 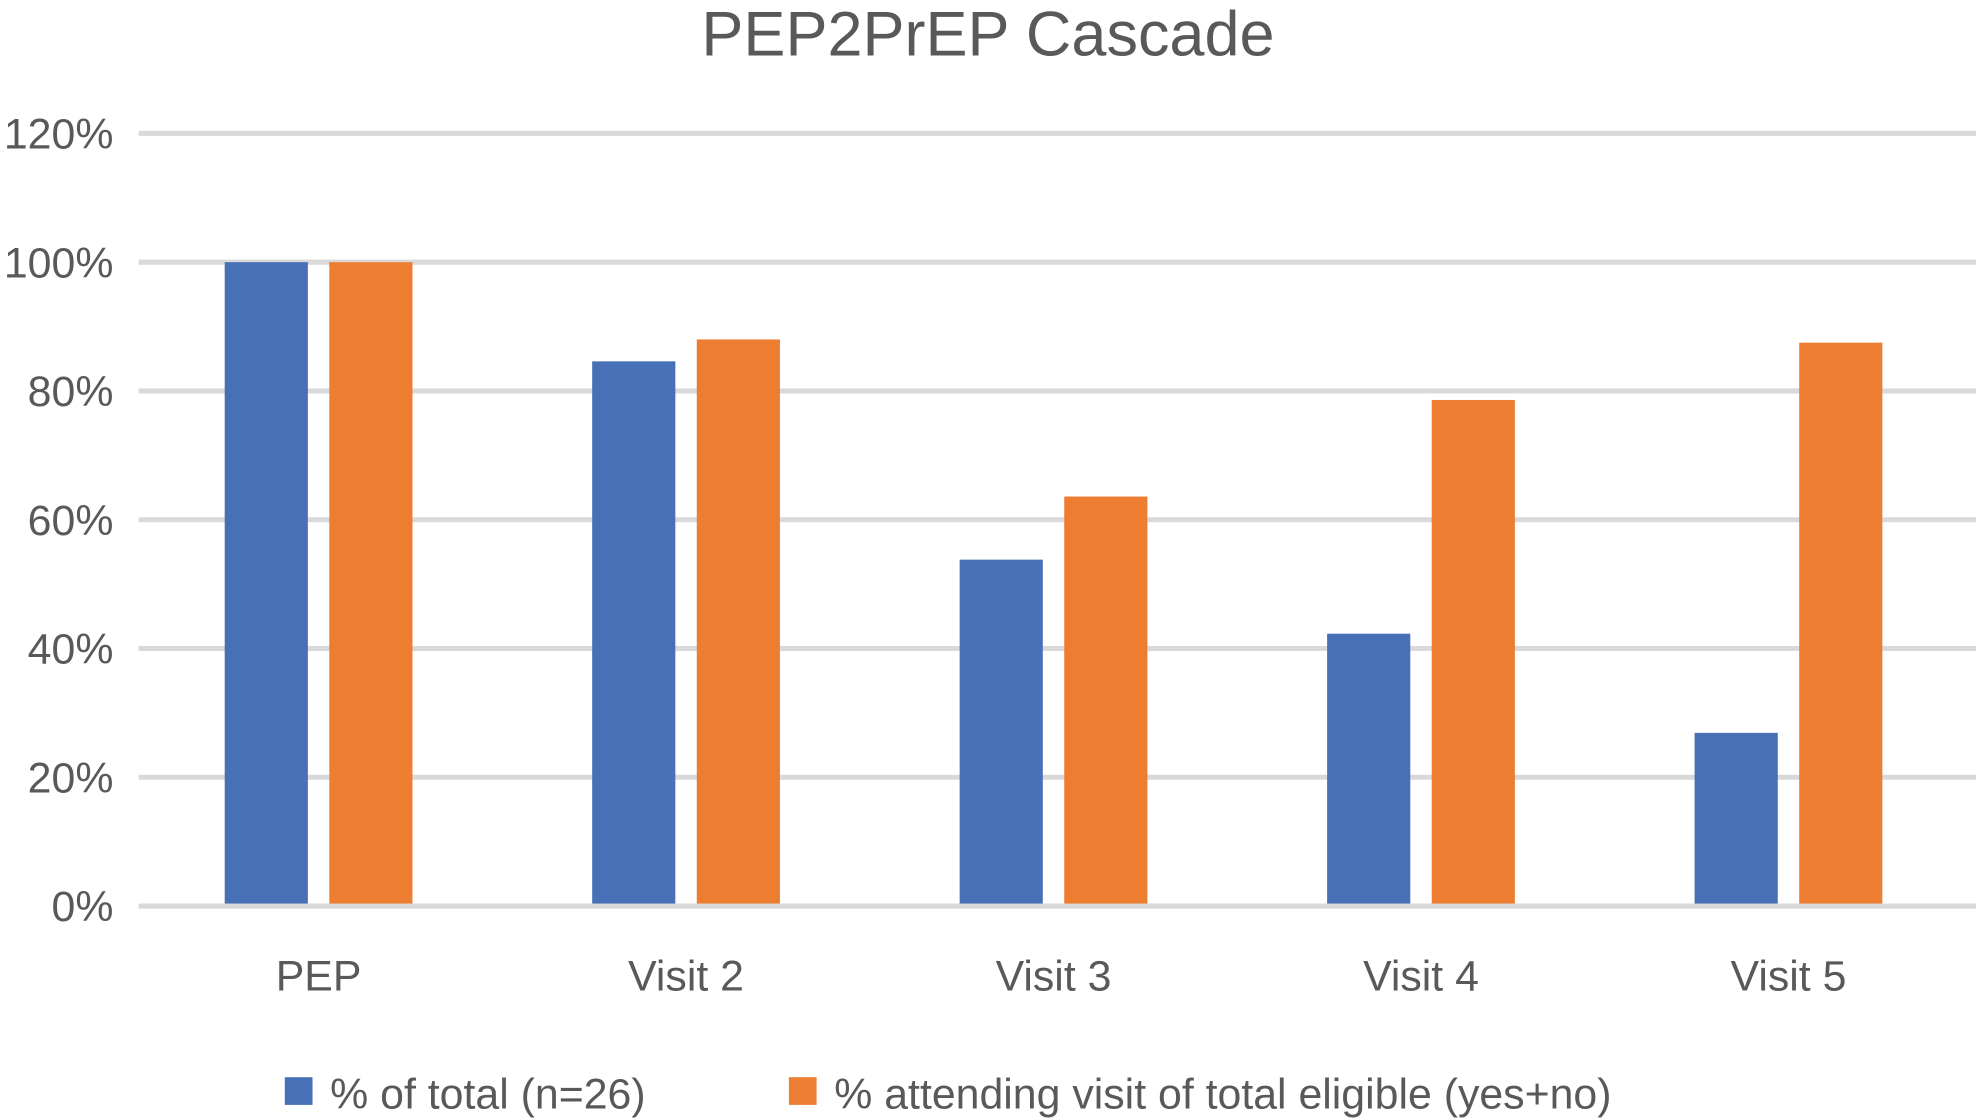 I want to click on x-tick-label: PEP, so click(x=319, y=976).